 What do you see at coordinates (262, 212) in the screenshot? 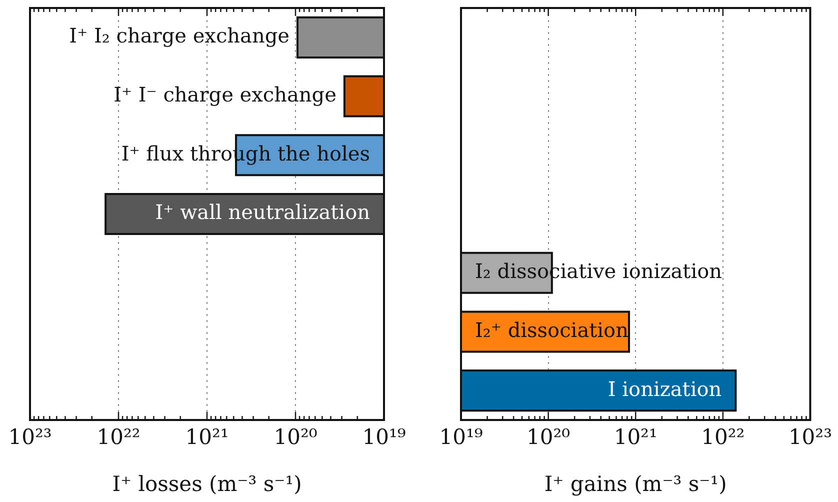
I see `category-label: I⁺ wall neutralization` at bounding box center [262, 212].